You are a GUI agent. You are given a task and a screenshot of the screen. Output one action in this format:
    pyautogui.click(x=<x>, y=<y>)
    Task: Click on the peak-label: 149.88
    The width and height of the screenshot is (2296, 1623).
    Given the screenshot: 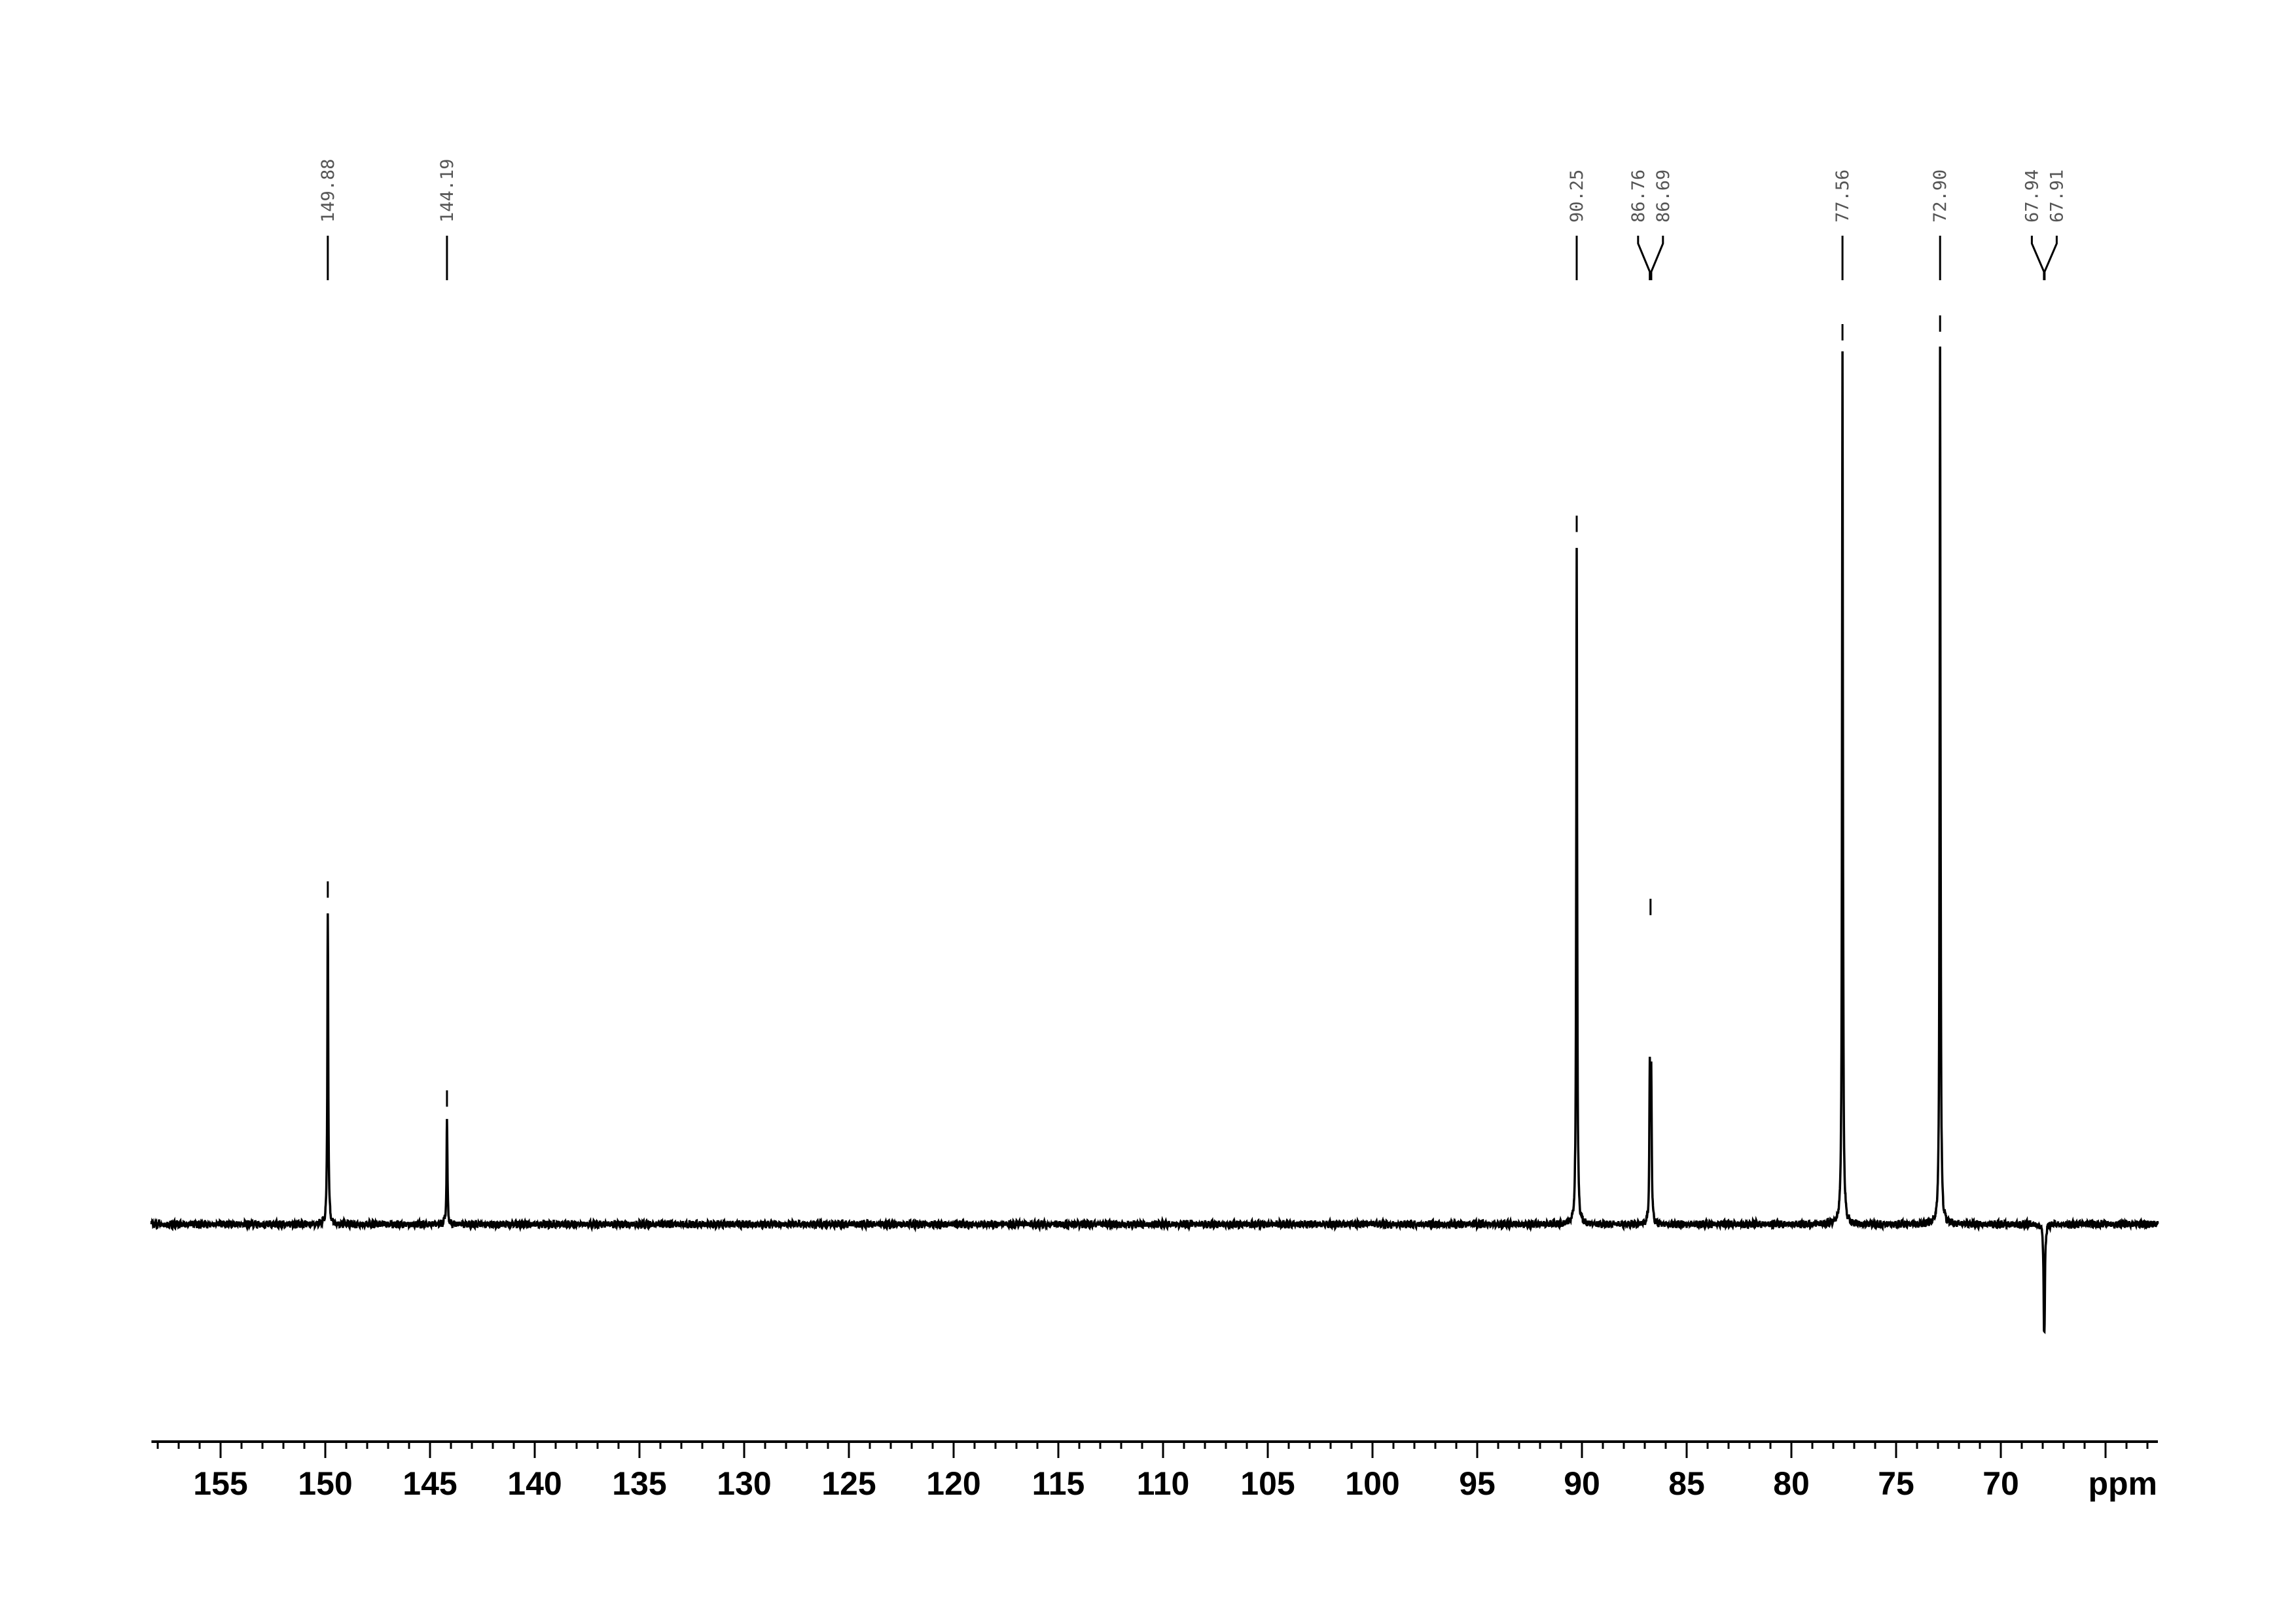 What is the action you would take?
    pyautogui.click(x=328, y=190)
    